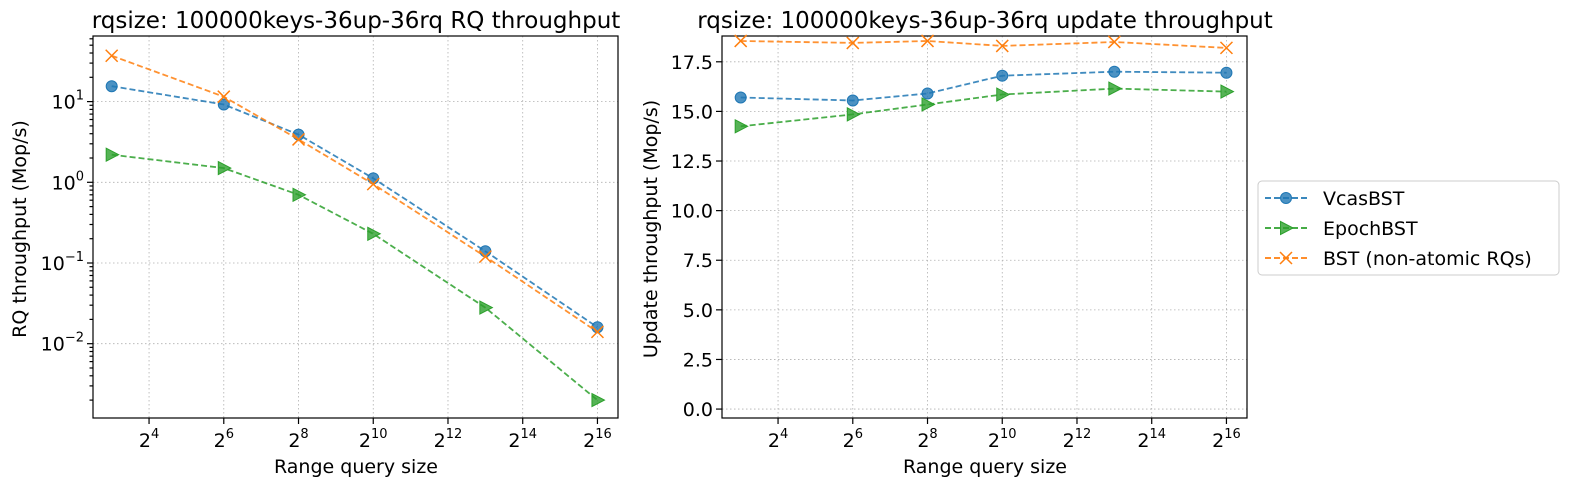  Describe the element at coordinates (692, 63) in the screenshot. I see `y-tick-label: 17.5` at that location.